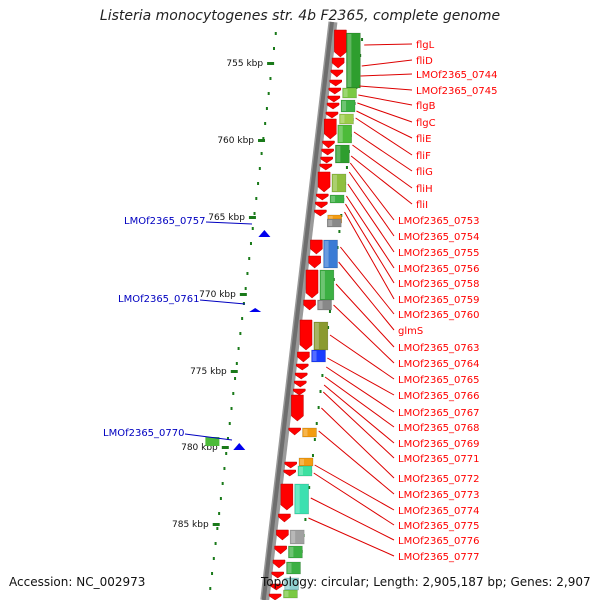 The width and height of the screenshot is (600, 600). Describe the element at coordinates (243, 311) in the screenshot. I see `scale-track-inner` at that location.